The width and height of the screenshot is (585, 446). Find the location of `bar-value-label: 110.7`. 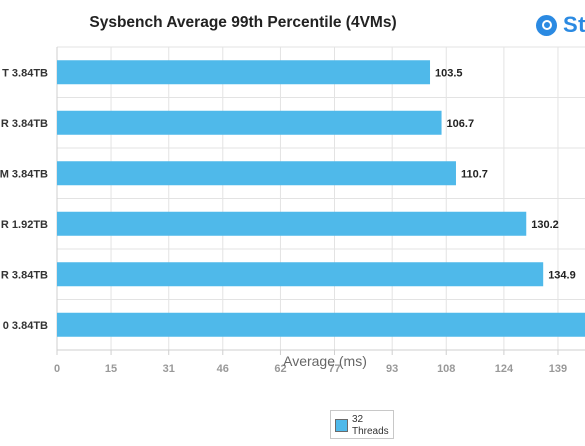

bar-value-label: 110.7 is located at coordinates (474, 174).